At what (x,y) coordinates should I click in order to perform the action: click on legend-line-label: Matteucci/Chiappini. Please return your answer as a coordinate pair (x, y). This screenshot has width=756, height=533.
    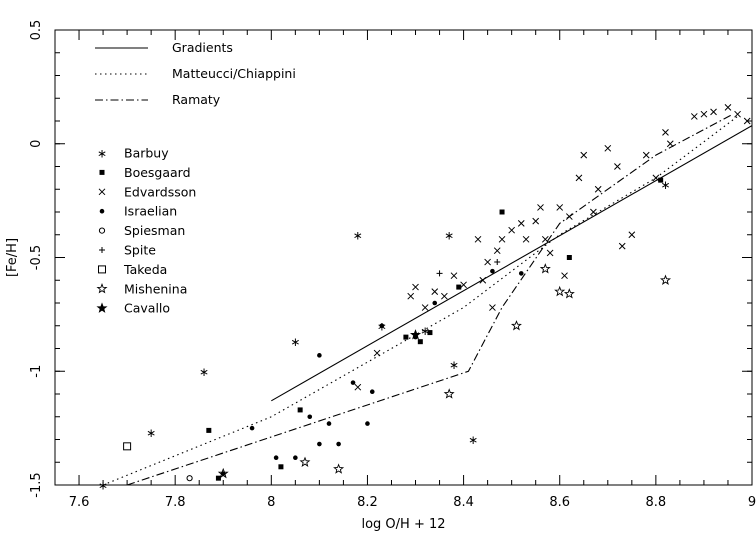
    Looking at the image, I should click on (234, 73).